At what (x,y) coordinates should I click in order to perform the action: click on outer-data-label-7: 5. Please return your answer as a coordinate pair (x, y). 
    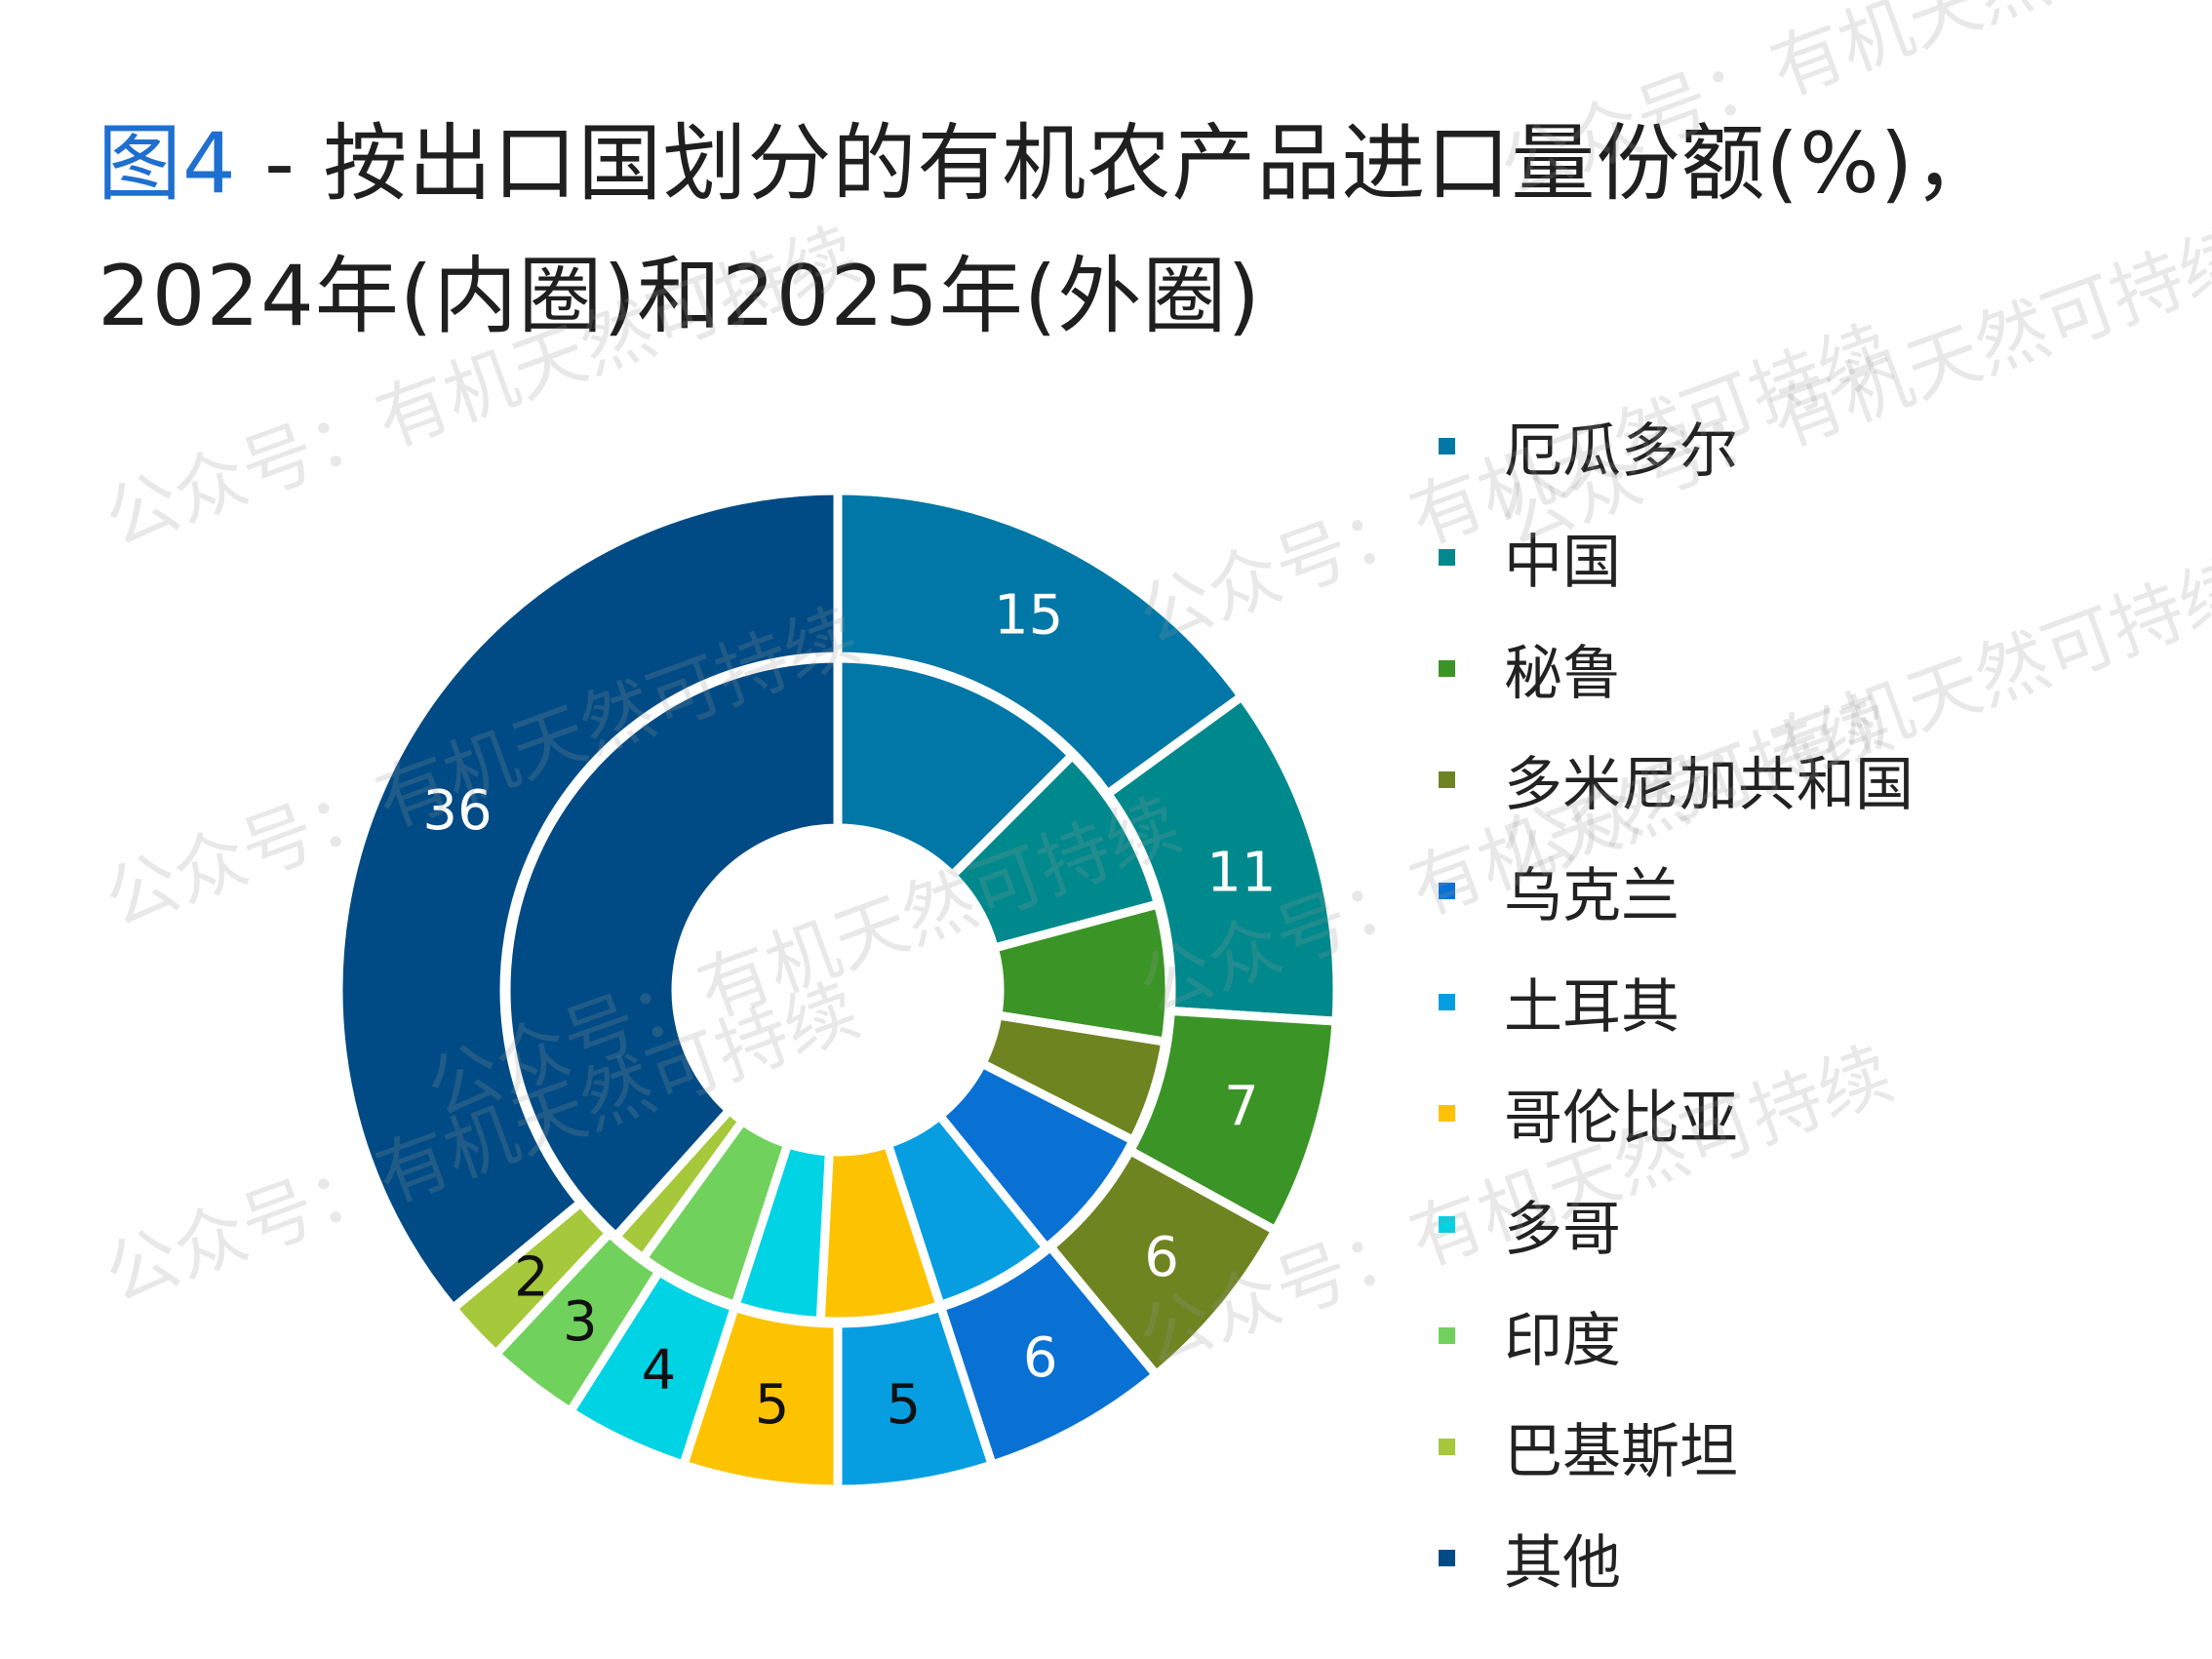
    Looking at the image, I should click on (772, 1405).